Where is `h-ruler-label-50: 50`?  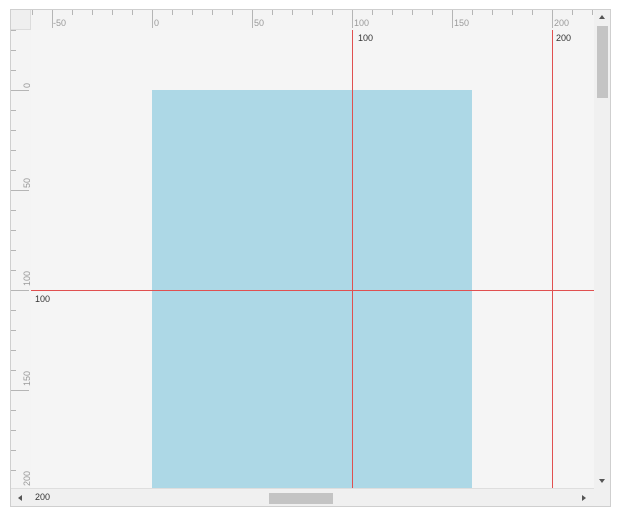
h-ruler-label-50: 50 is located at coordinates (259, 23).